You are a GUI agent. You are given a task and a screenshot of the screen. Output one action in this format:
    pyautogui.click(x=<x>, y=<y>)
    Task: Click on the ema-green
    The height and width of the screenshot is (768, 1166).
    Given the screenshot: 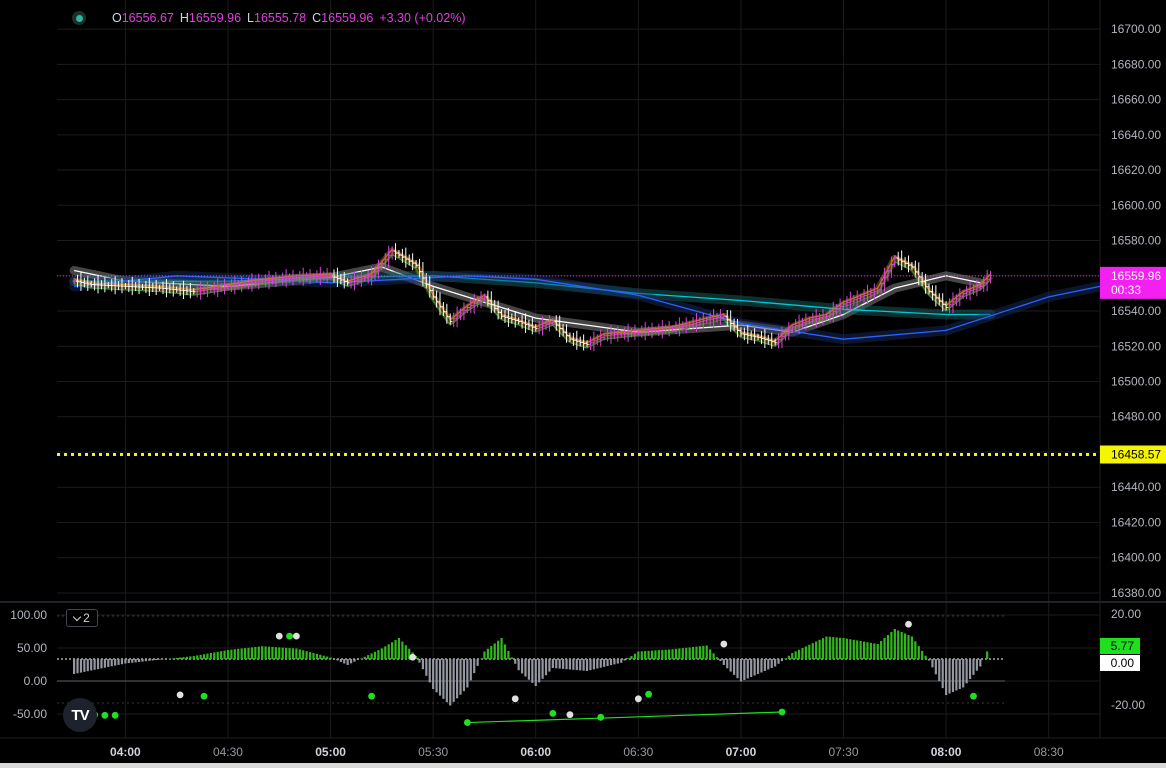 What is the action you would take?
    pyautogui.click(x=532, y=301)
    